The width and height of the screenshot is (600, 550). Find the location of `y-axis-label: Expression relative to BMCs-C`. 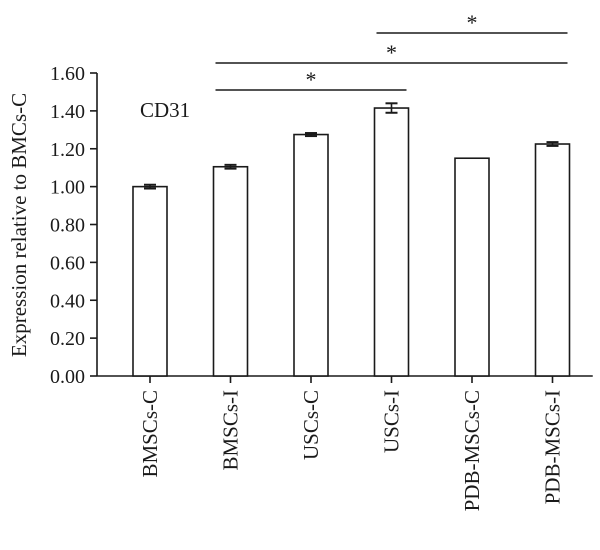

y-axis-label: Expression relative to BMCs-C is located at coordinates (19, 225).